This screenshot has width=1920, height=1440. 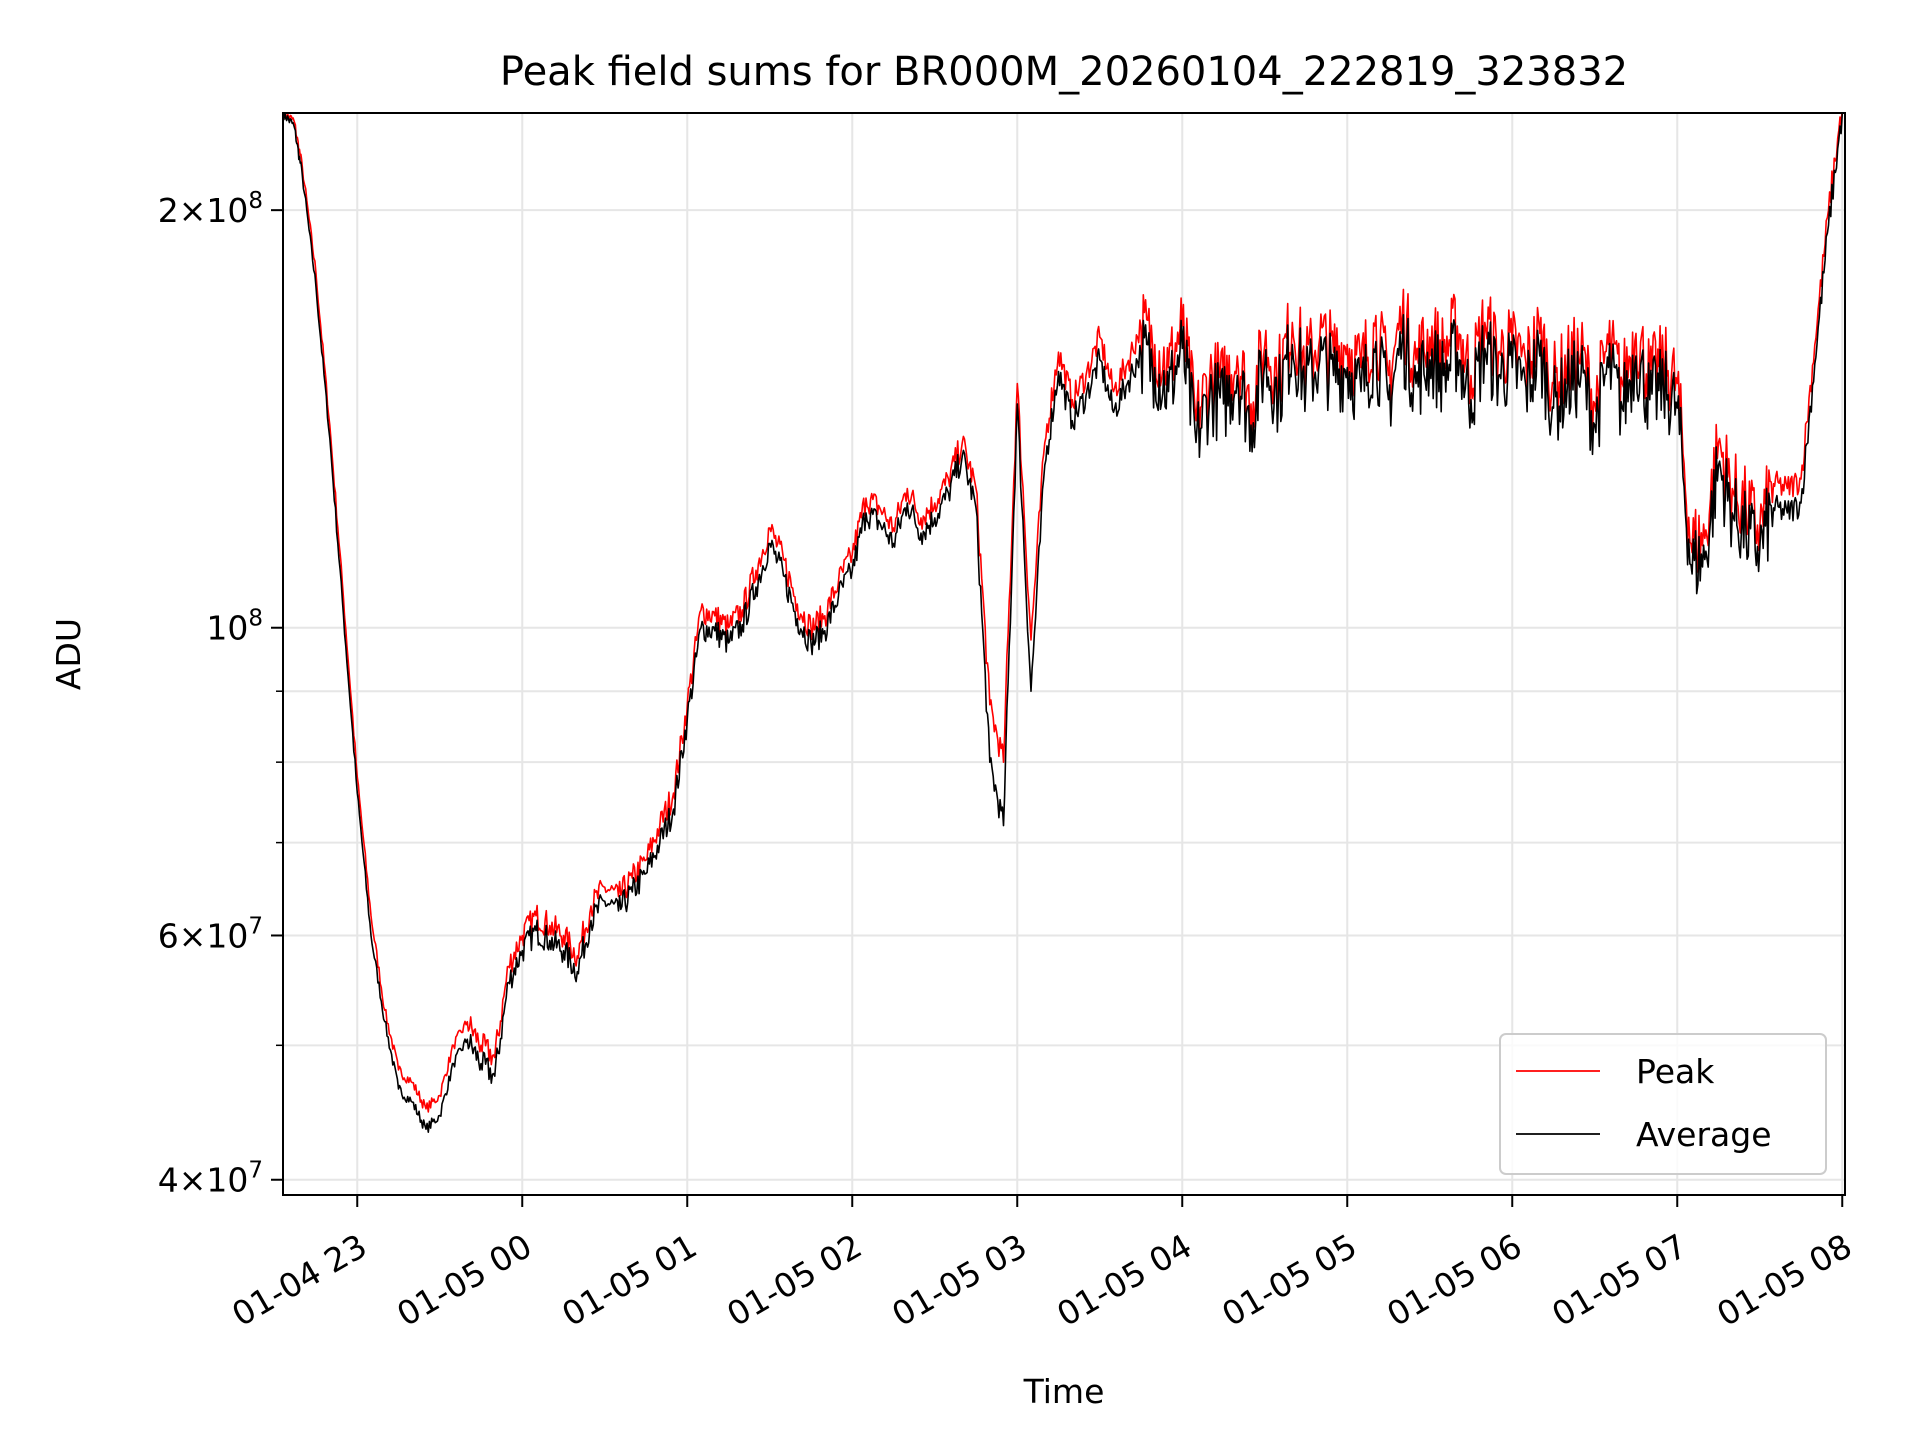 What do you see at coordinates (1064, 1391) in the screenshot?
I see `x-axis-label: Time` at bounding box center [1064, 1391].